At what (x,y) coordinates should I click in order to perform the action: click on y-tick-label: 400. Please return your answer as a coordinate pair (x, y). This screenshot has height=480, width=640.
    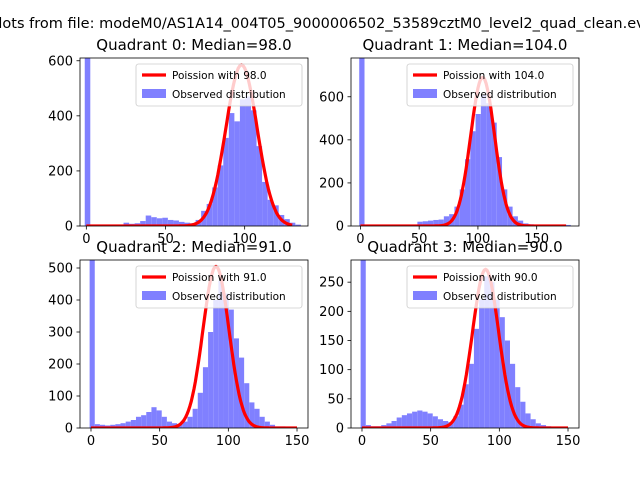
    Looking at the image, I should click on (331, 140).